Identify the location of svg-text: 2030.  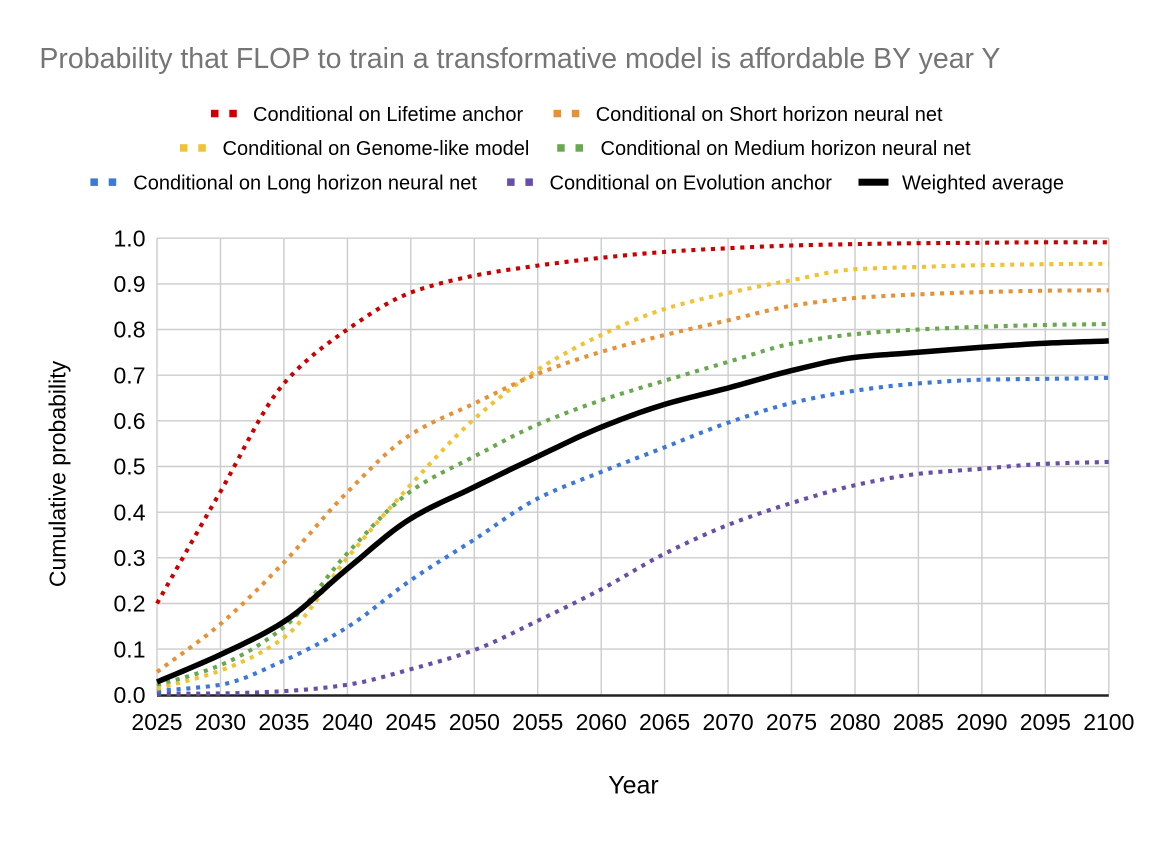
(220, 722).